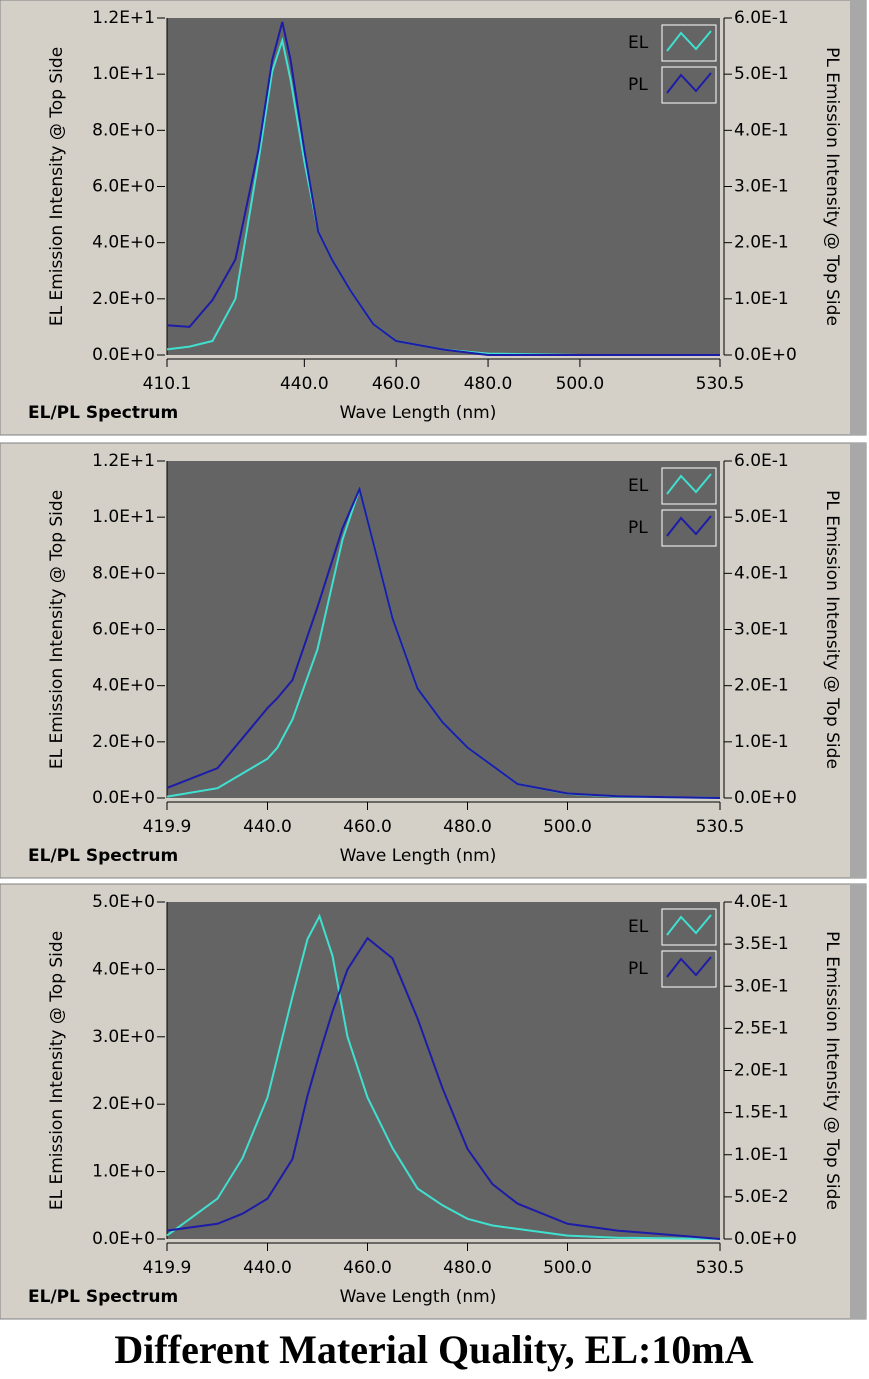 This screenshot has height=1379, width=869. I want to click on x-tick-label: 419.9, so click(167, 827).